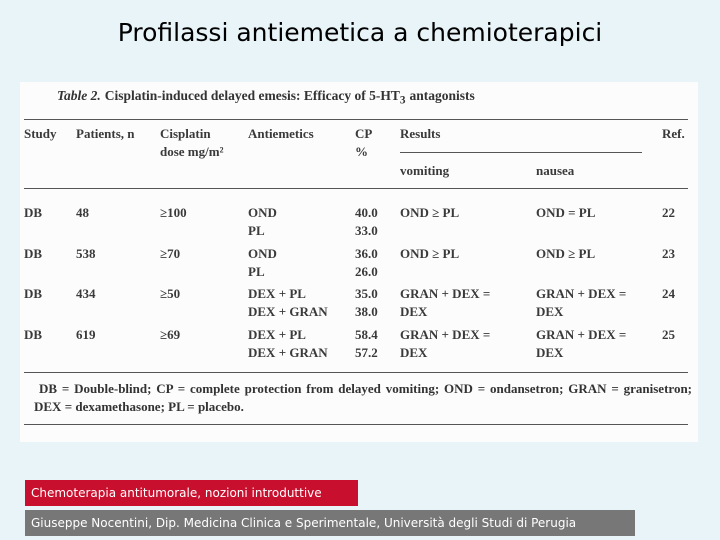  Describe the element at coordinates (192, 151) in the screenshot. I see `header-cell: dose mg/m²` at that location.